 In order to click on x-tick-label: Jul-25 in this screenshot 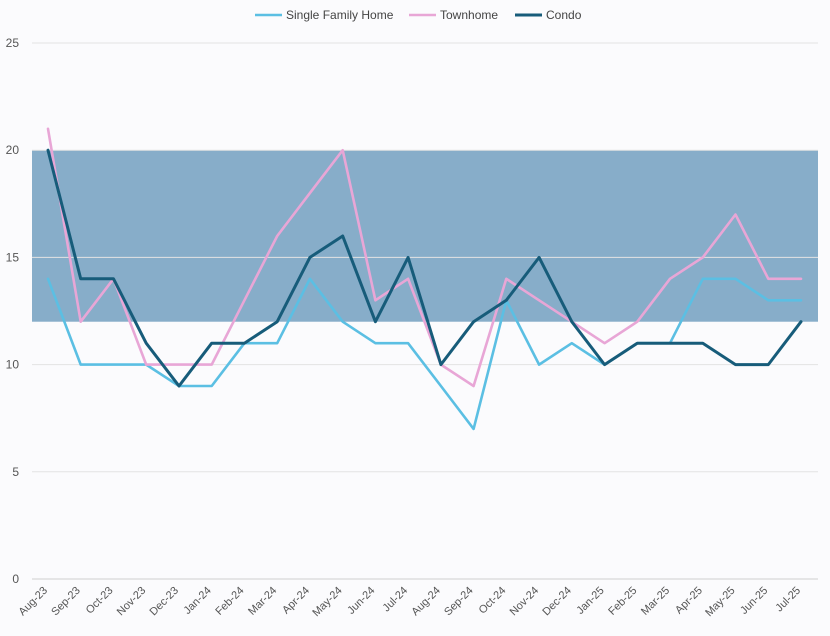, I will do `click(788, 600)`.